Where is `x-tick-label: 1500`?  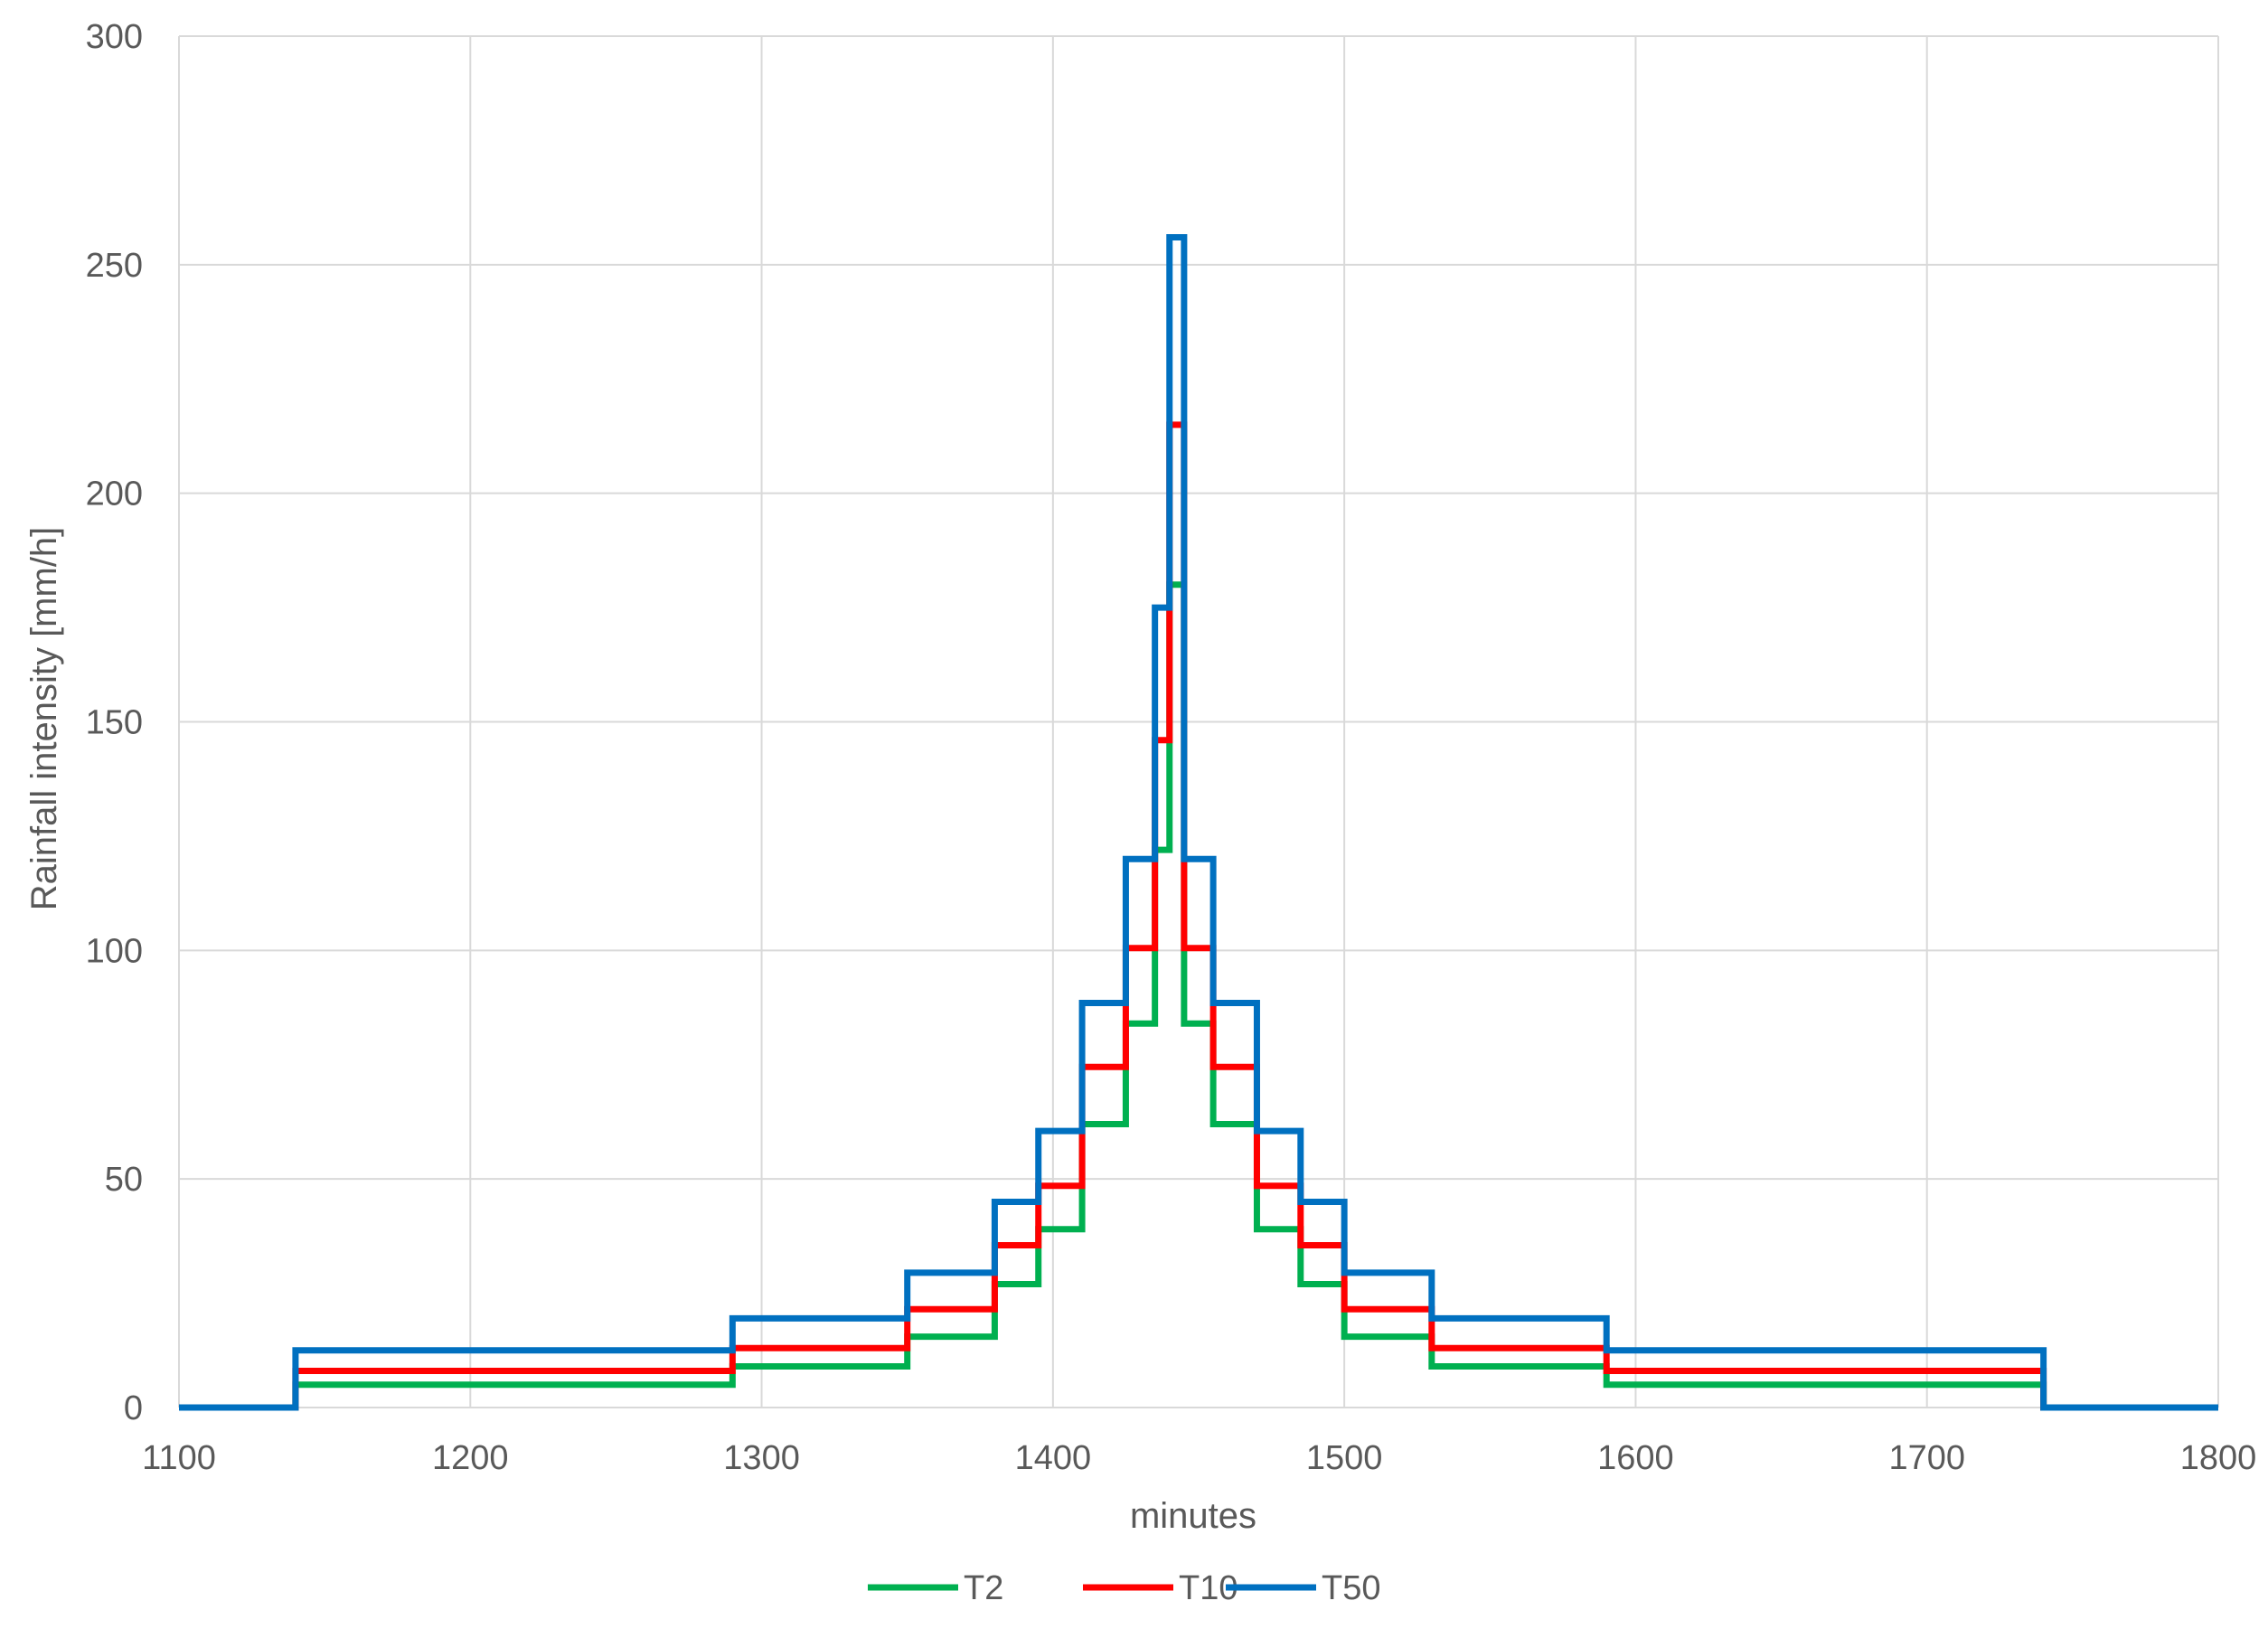
x-tick-label: 1500 is located at coordinates (1344, 1458).